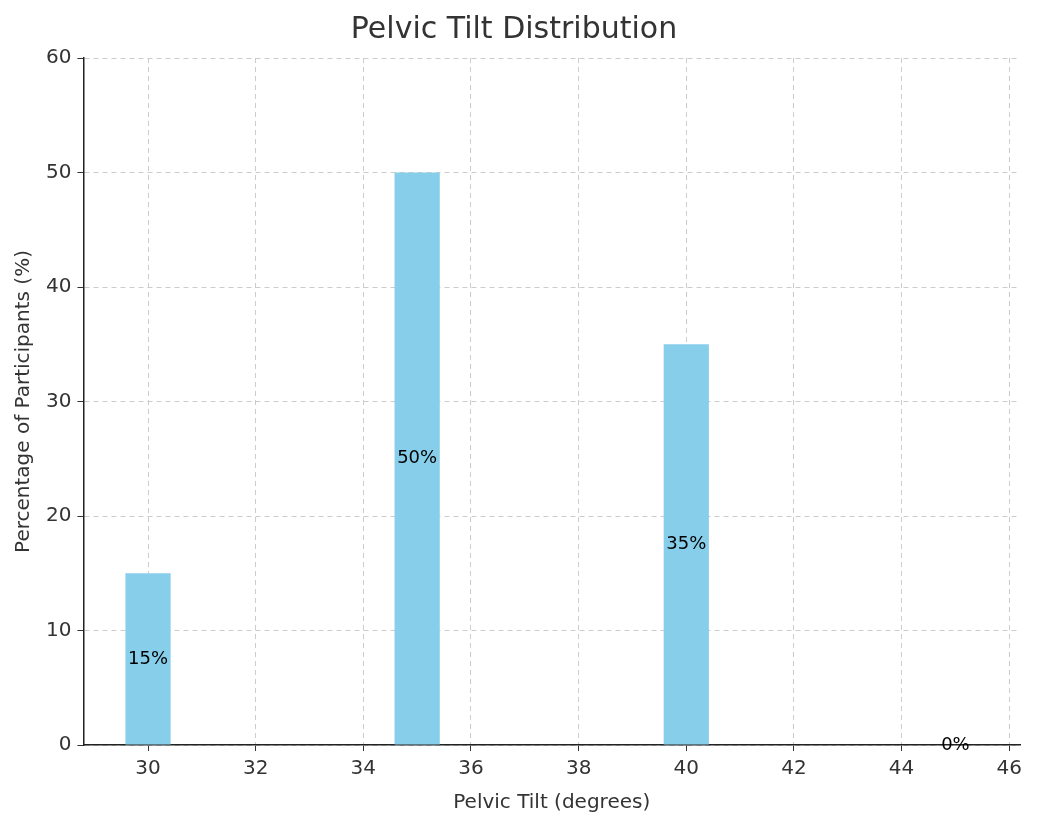 The height and width of the screenshot is (827, 1038). I want to click on x-tick-label: 46, so click(1009, 767).